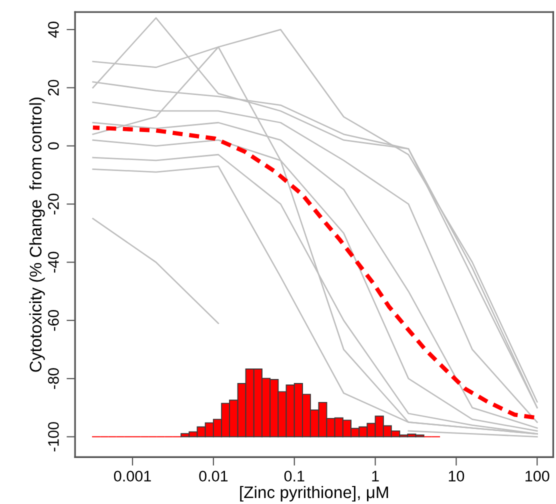  I want to click on x-axis-title: [Zinc pyrithione], μM, so click(314, 494).